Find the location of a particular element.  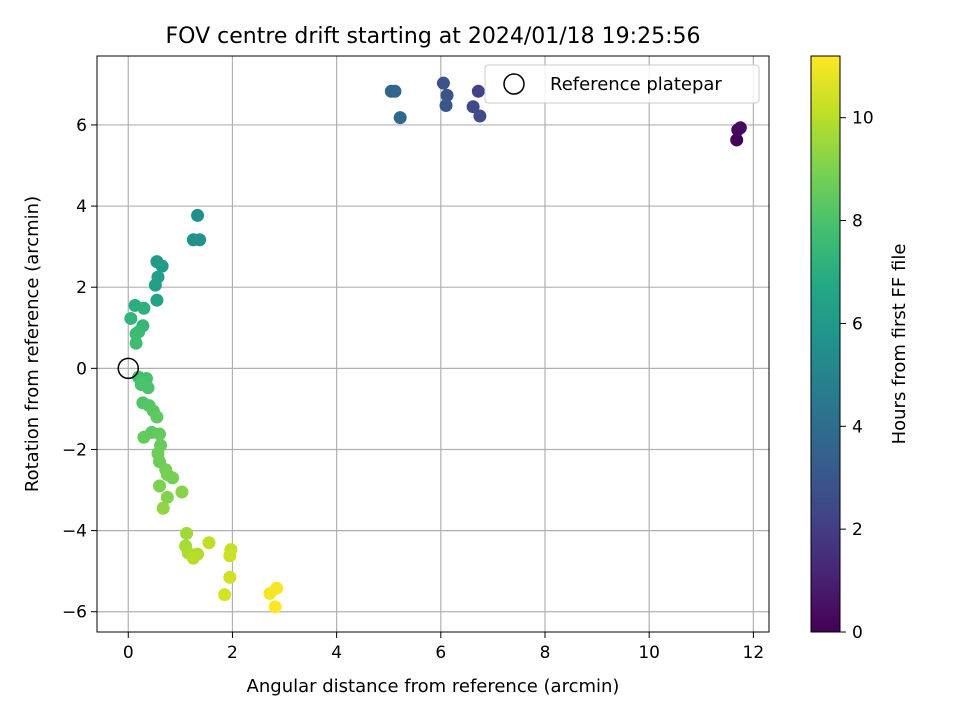

y-tick-label: −4 is located at coordinates (74, 532).